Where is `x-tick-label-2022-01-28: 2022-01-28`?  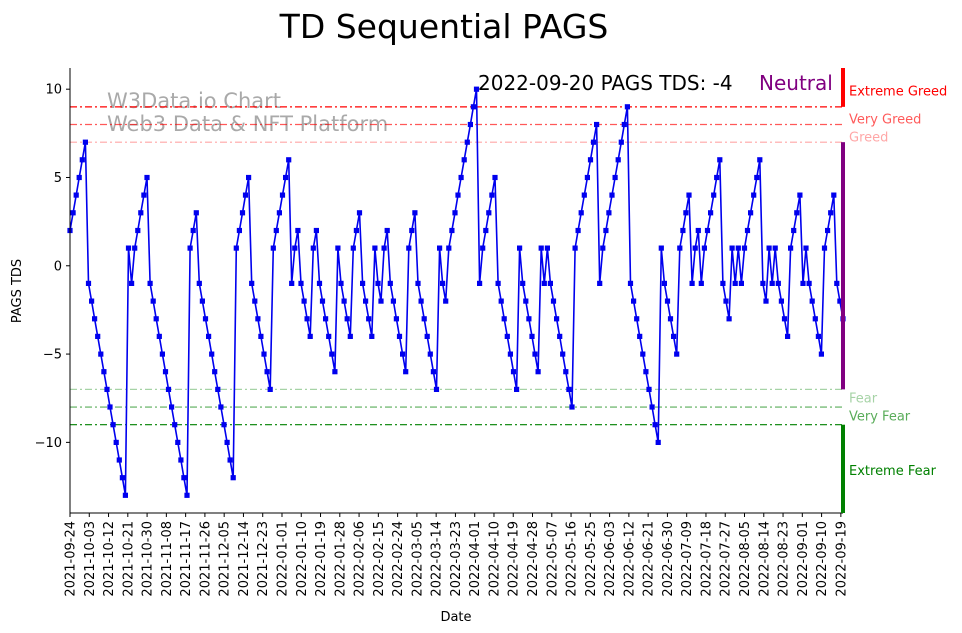 x-tick-label-2022-01-28: 2022-01-28 is located at coordinates (340, 559).